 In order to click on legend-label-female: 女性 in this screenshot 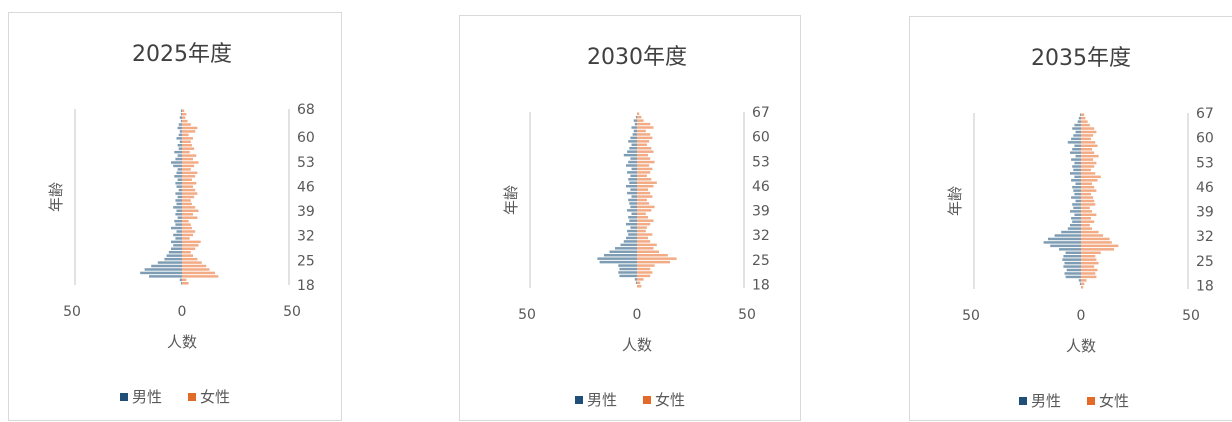, I will do `click(670, 400)`.